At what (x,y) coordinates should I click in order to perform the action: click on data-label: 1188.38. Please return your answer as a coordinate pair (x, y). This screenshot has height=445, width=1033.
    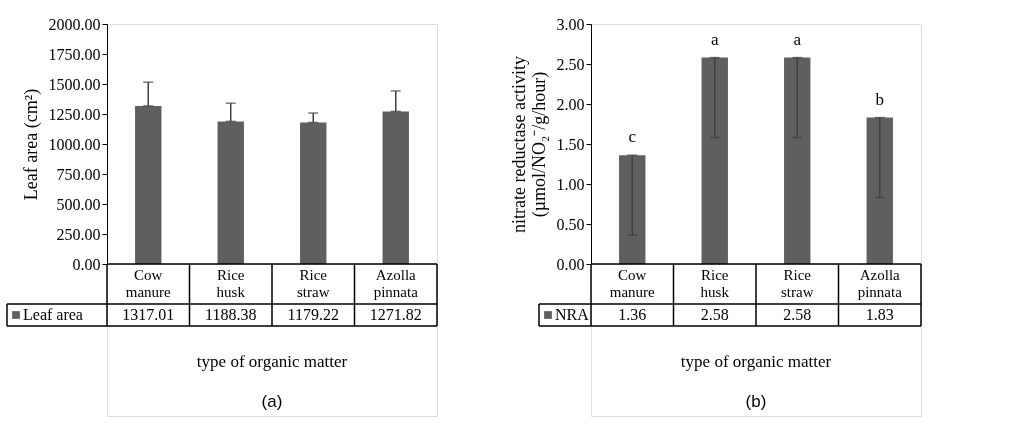
    Looking at the image, I should click on (231, 314).